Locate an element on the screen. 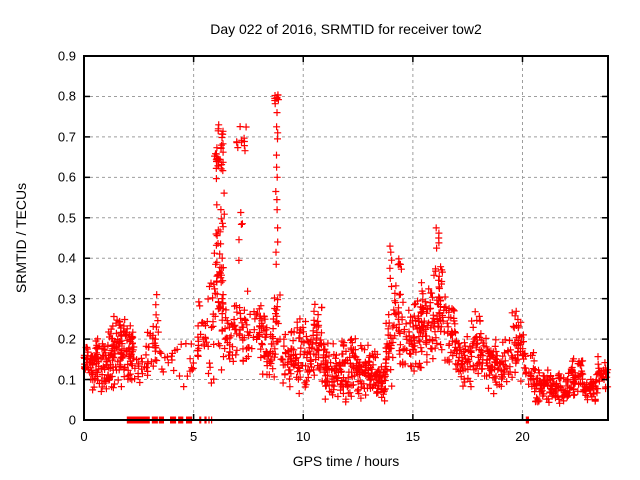  y-tick-label: 0.3 is located at coordinates (66, 299).